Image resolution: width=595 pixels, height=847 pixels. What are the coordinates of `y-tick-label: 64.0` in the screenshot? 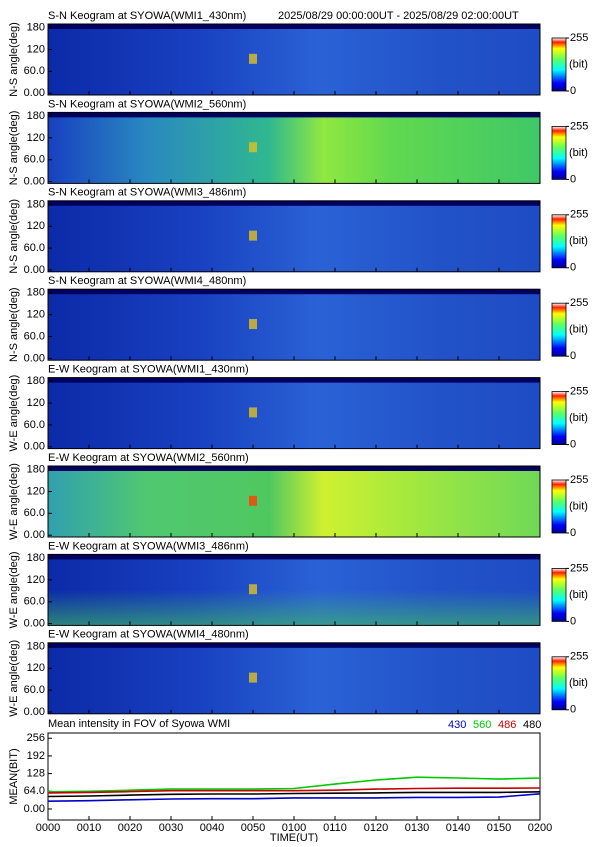 It's located at (34, 791).